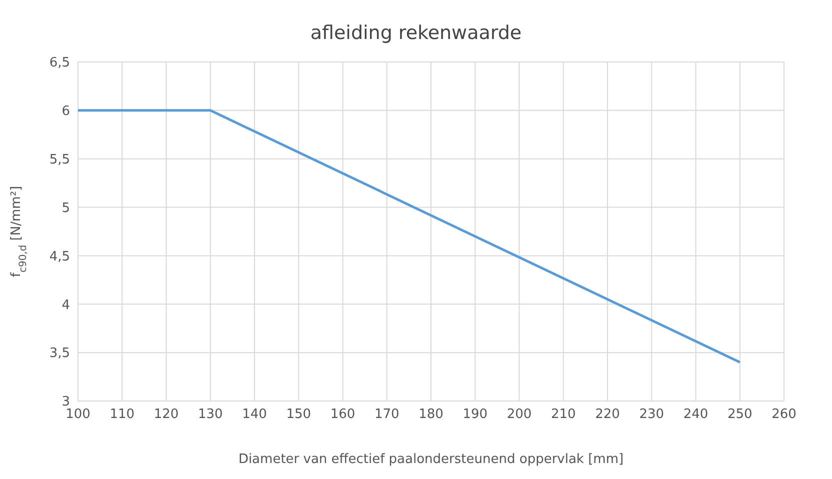 This screenshot has height=479, width=832. I want to click on x-tick-label: 220, so click(607, 414).